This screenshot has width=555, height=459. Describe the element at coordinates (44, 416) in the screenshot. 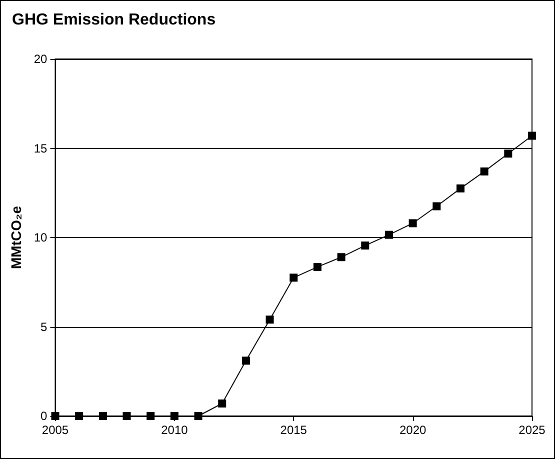

I see `y-tick-label: 0` at that location.